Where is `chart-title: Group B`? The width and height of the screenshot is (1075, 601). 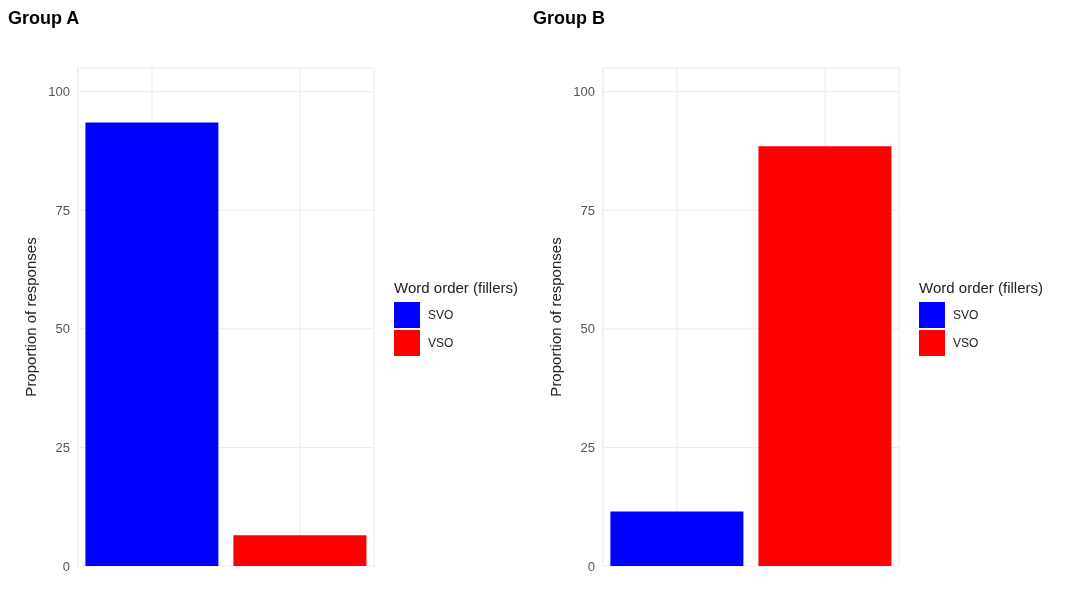
chart-title: Group B is located at coordinates (569, 19).